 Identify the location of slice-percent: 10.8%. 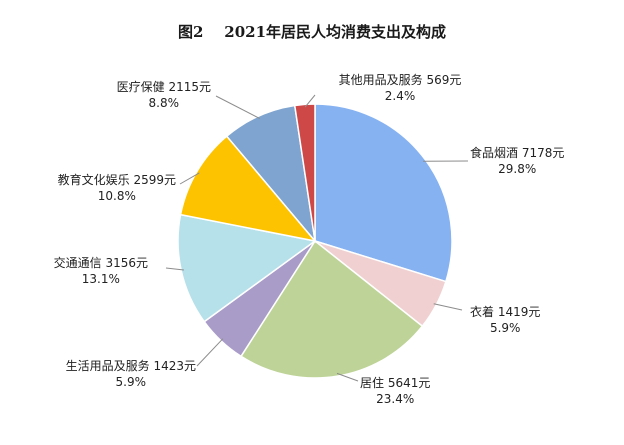
(117, 196).